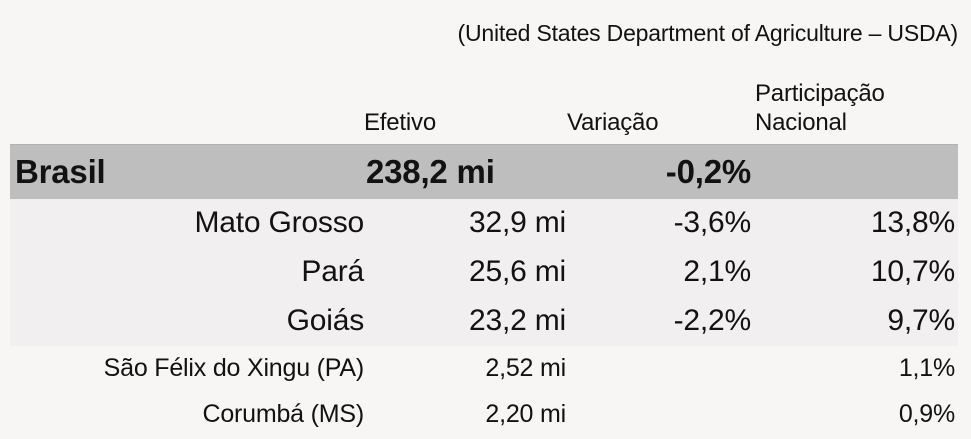  I want to click on row-label: Pará, so click(332, 272).